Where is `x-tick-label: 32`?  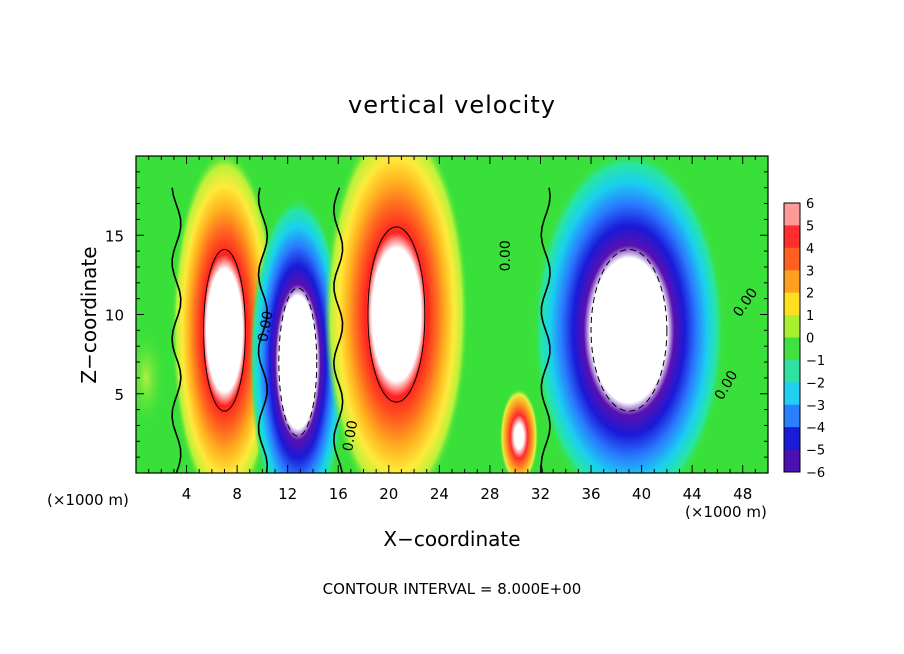 x-tick-label: 32 is located at coordinates (540, 494).